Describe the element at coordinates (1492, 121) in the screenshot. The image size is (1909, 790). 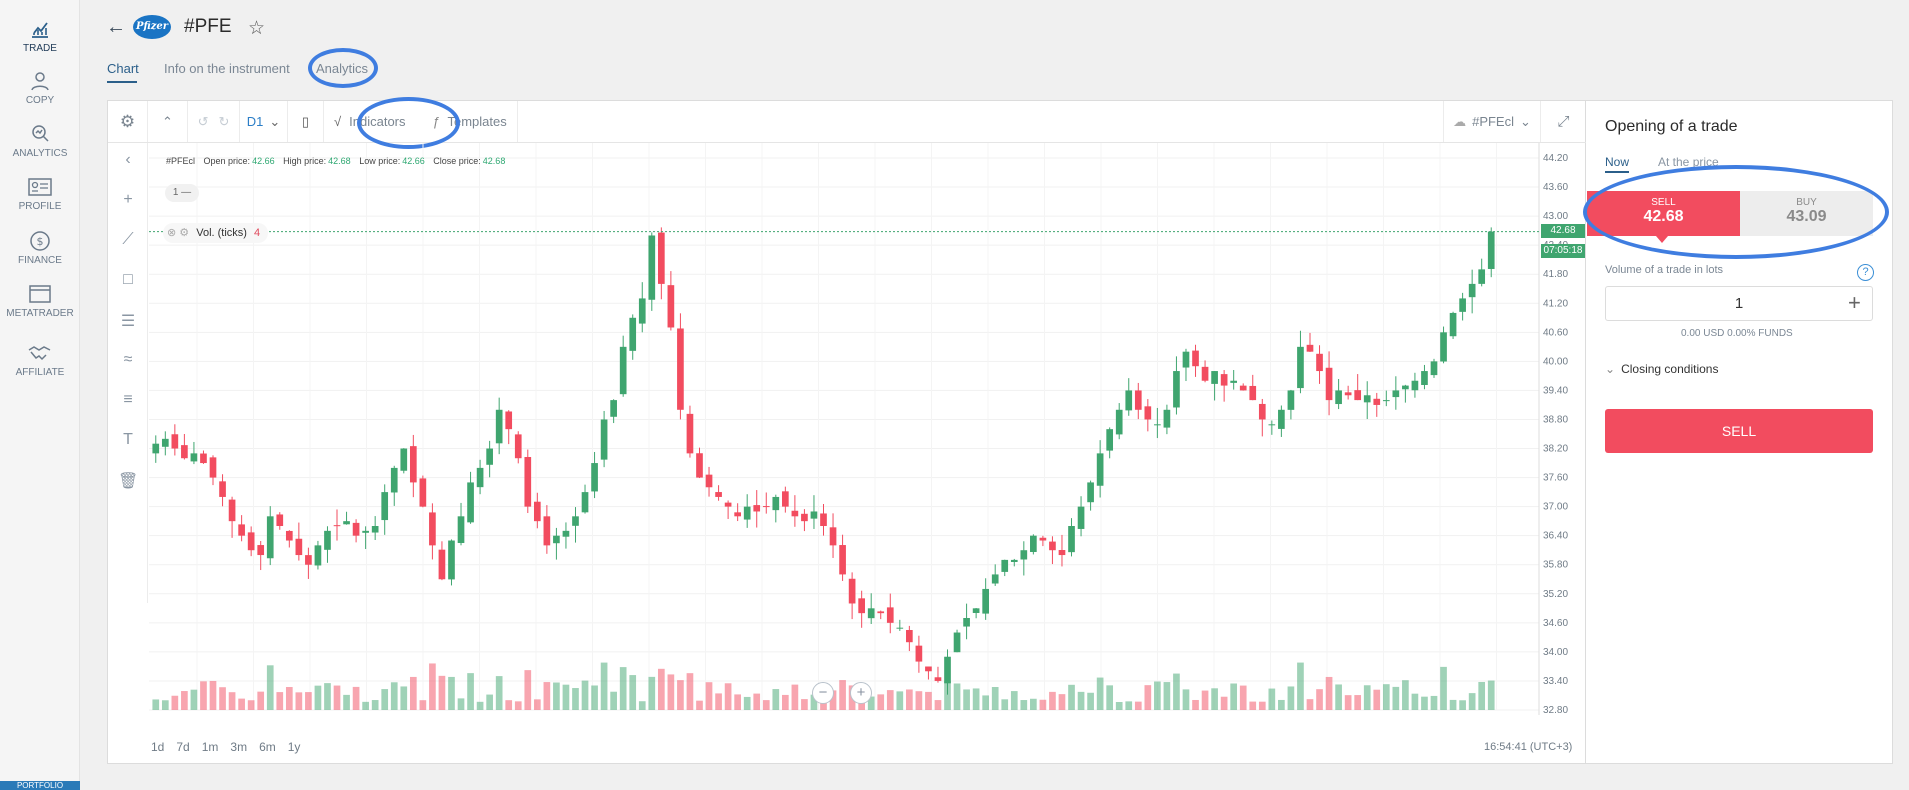
I see `symbol-select: ☁ #PFEcl ⌄` at that location.